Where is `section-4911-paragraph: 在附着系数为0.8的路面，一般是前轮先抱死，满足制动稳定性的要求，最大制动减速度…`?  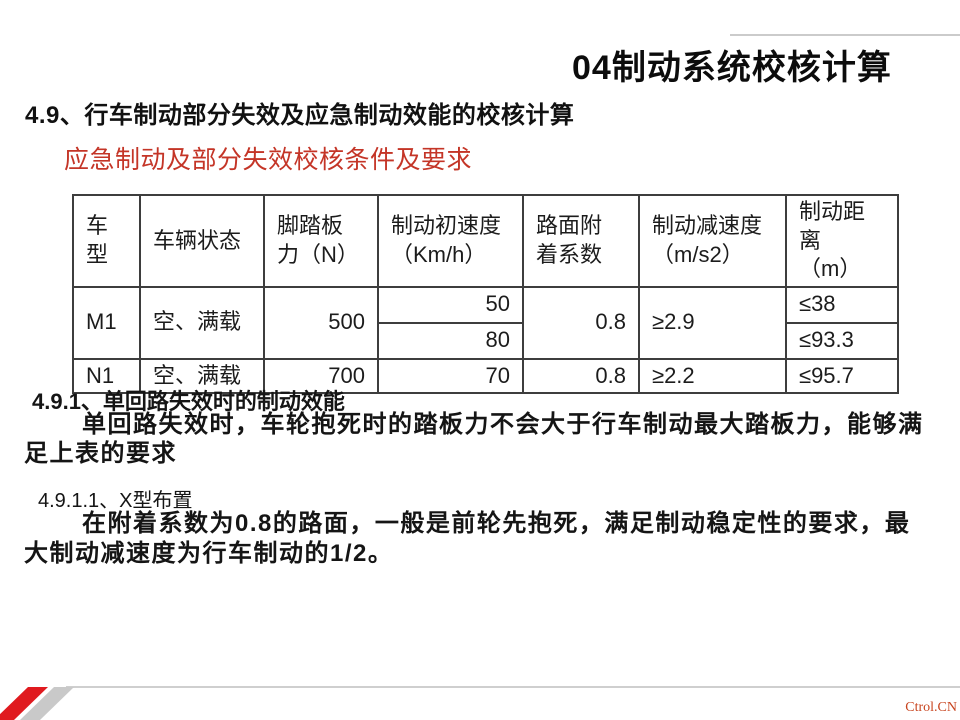 section-4911-paragraph: 在附着系数为0.8的路面，一般是前轮先抱死，满足制动稳定性的要求，最大制动减速度… is located at coordinates (467, 538).